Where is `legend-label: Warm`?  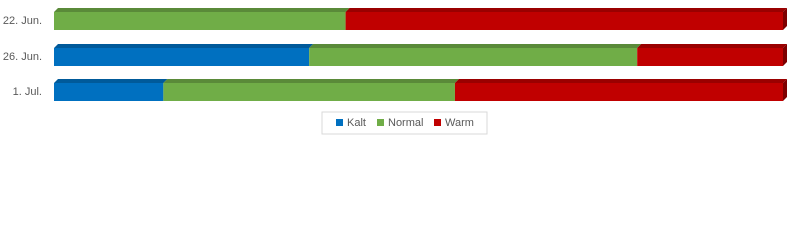
legend-label: Warm is located at coordinates (459, 123).